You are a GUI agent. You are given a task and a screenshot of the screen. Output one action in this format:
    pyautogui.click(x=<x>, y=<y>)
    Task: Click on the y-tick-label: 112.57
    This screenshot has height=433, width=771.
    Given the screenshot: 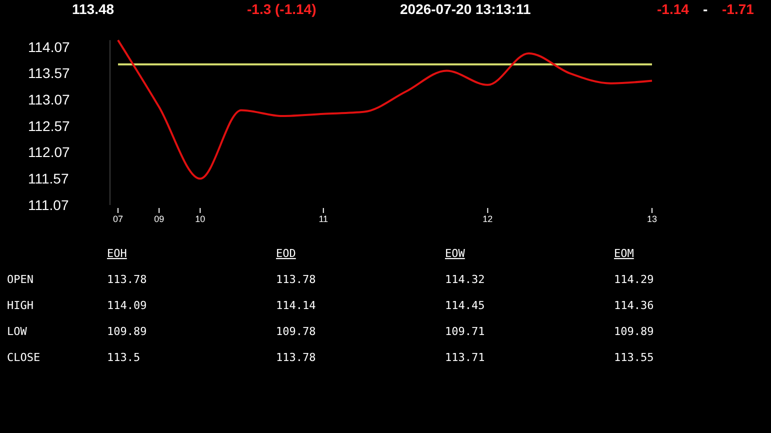 What is the action you would take?
    pyautogui.click(x=49, y=126)
    